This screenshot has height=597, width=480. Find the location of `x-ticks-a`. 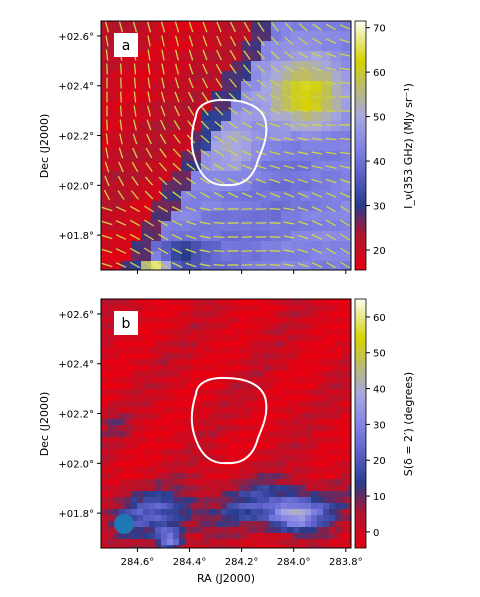

x-ticks-a is located at coordinates (241, 272).